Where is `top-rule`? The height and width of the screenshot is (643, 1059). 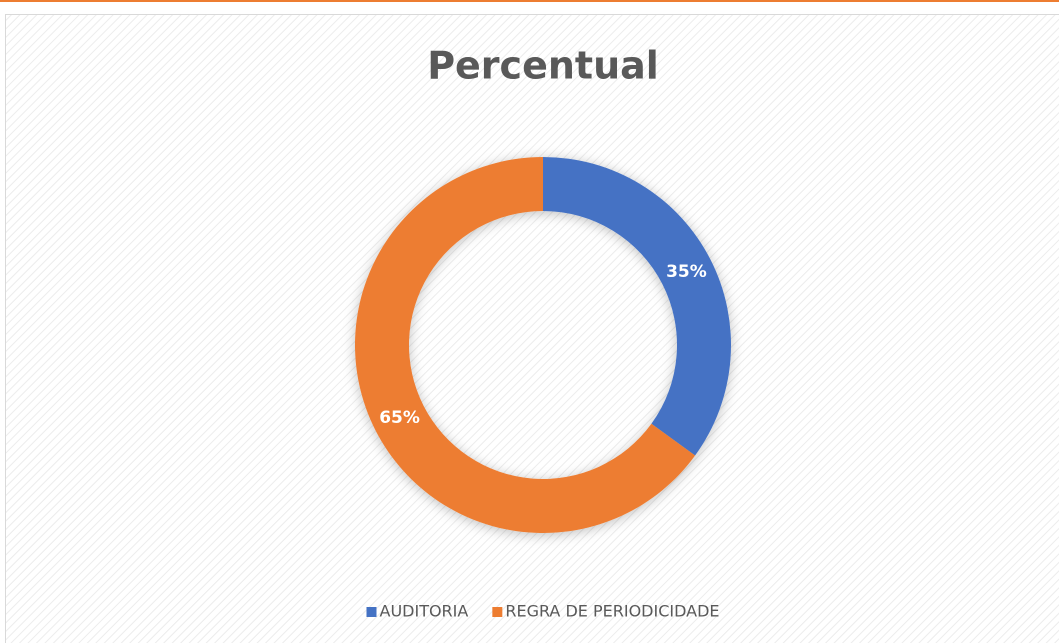
top-rule is located at coordinates (529, 1).